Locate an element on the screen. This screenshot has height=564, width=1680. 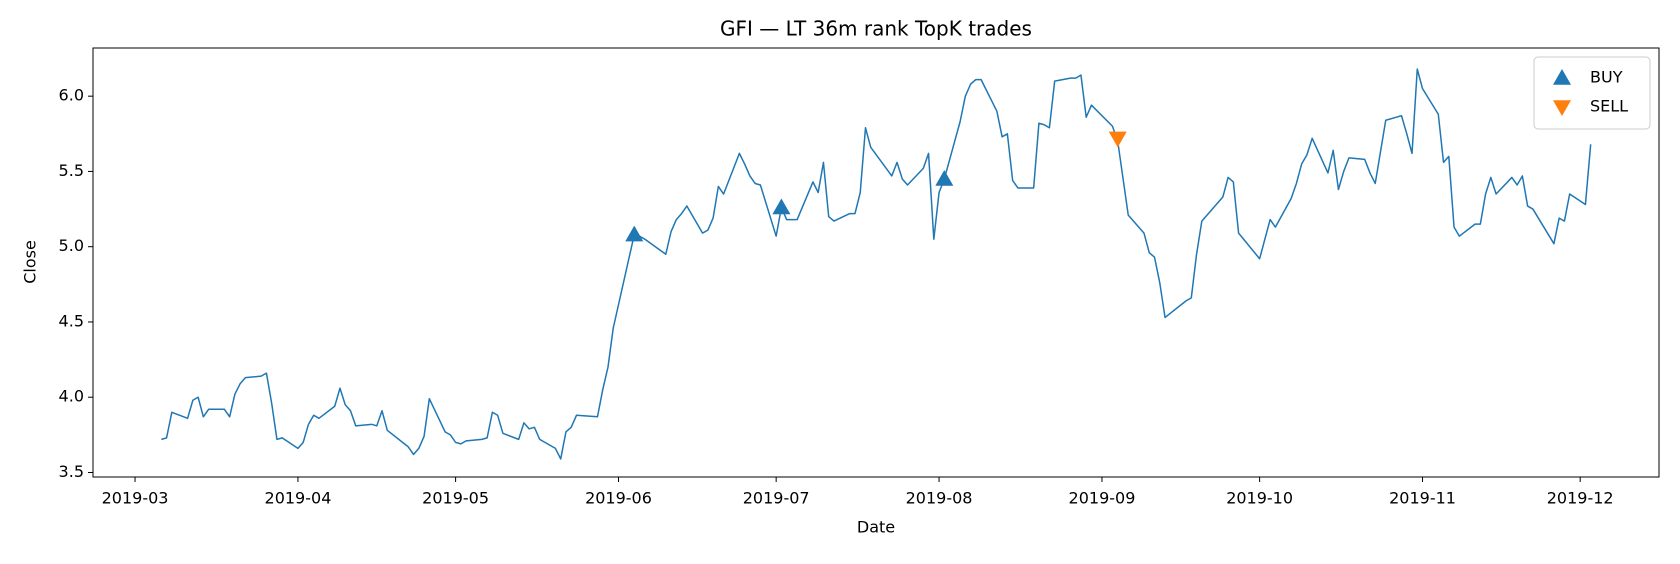
y-tick-label: 6.0 is located at coordinates (71, 95).